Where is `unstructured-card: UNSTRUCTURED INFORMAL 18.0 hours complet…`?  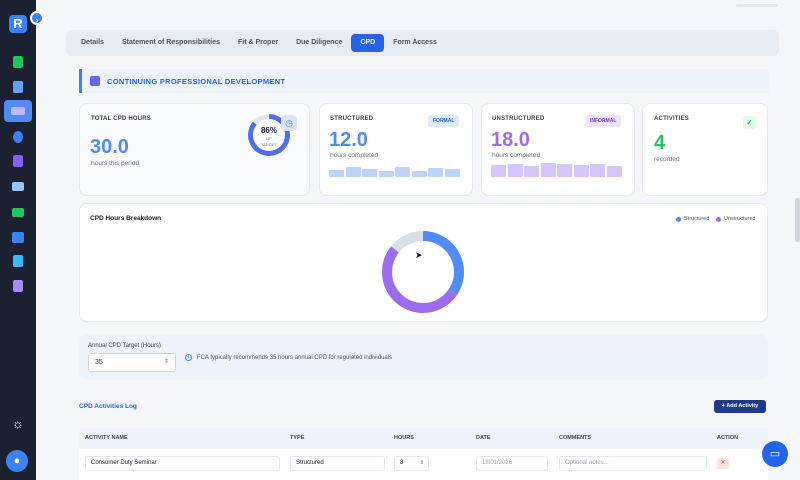
unstructured-card: UNSTRUCTURED INFORMAL 18.0 hours complet… is located at coordinates (558, 149).